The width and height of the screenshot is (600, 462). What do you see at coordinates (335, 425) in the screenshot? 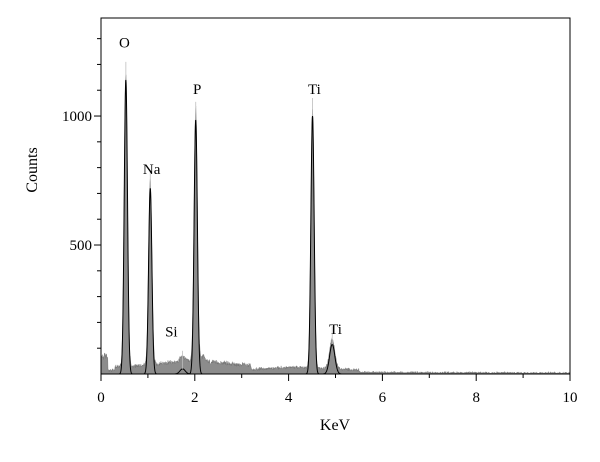
I see `x-axis-title: KeV` at bounding box center [335, 425].